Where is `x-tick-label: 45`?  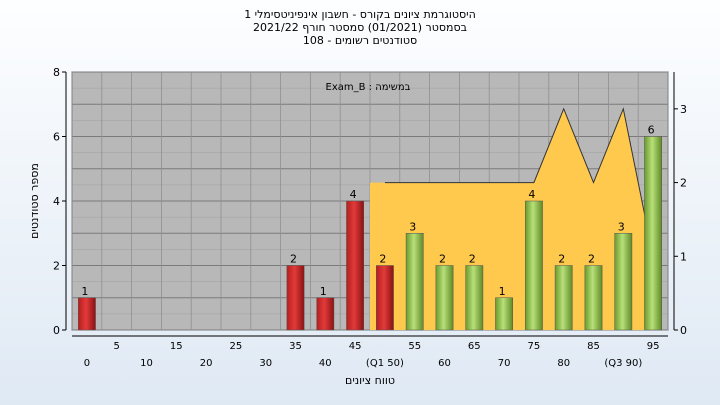
x-tick-label: 45 is located at coordinates (355, 346).